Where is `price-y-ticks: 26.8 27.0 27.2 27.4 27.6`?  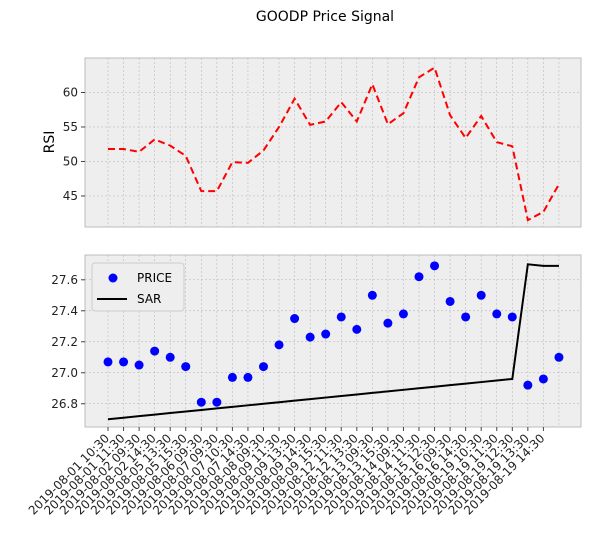 price-y-ticks: 26.8 27.0 27.2 27.4 27.6 is located at coordinates (68, 342).